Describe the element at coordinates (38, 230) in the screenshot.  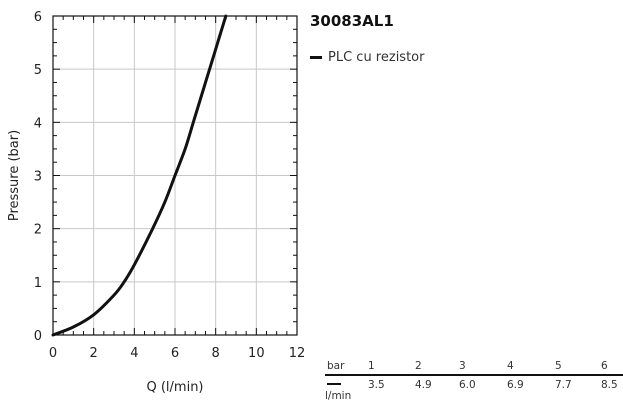
I see `y-tick-label: 2` at that location.